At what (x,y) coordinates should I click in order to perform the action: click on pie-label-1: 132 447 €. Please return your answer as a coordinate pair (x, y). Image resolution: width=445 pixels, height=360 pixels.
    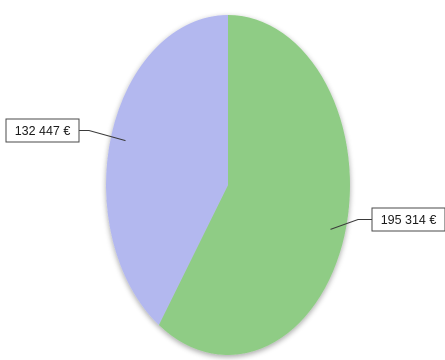
    Looking at the image, I should click on (65, 130).